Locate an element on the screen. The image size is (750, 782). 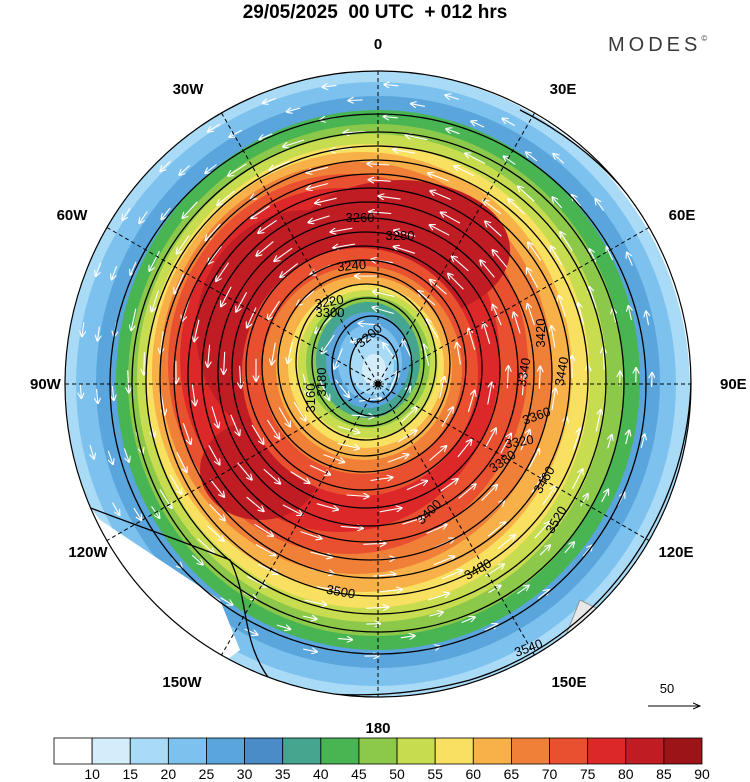
map-title: 29/05/2025 00 UTC + 012 hrs is located at coordinates (375, 12).